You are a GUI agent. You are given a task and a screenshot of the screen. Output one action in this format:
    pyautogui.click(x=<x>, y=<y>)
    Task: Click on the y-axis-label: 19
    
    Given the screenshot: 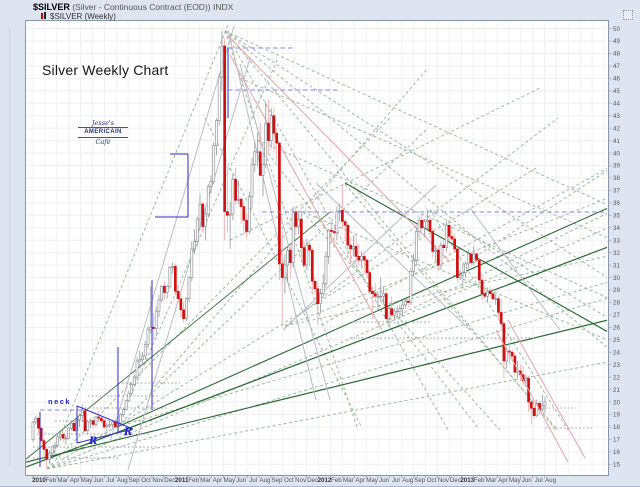 What is the action you would take?
    pyautogui.click(x=616, y=415)
    